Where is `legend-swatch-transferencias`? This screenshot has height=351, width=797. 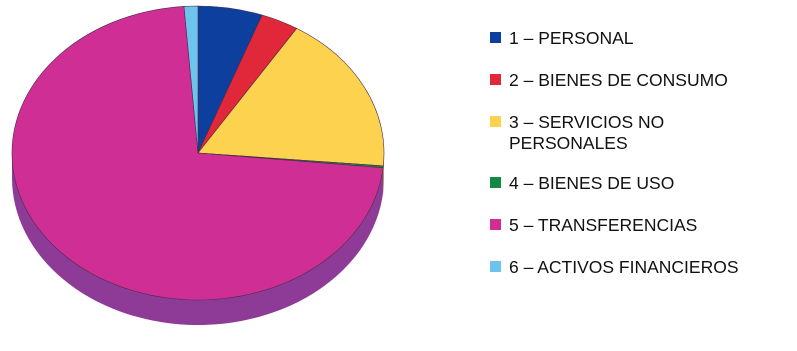
legend-swatch-transferencias is located at coordinates (495, 224).